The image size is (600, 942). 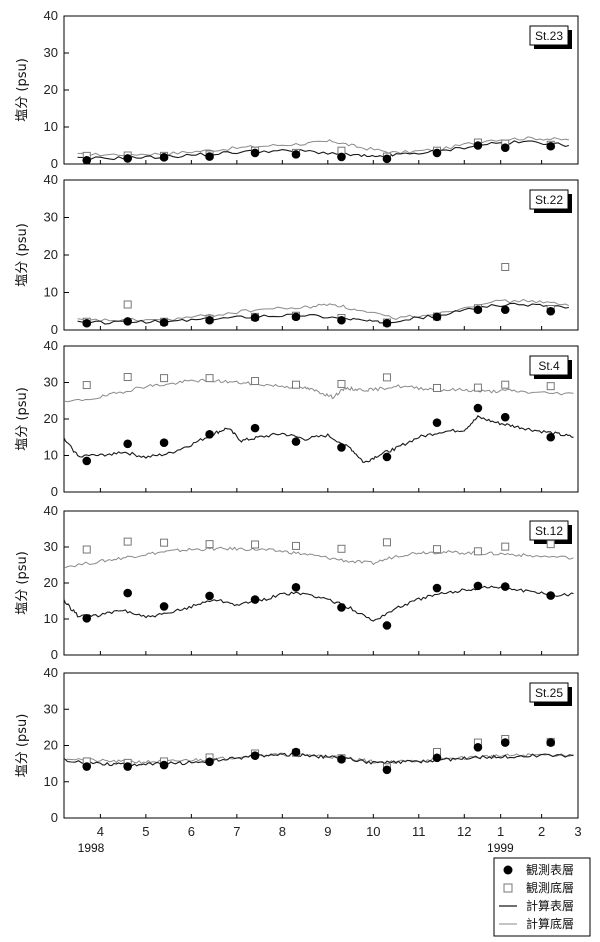 I want to click on legend-label: 計算底層, so click(x=550, y=923).